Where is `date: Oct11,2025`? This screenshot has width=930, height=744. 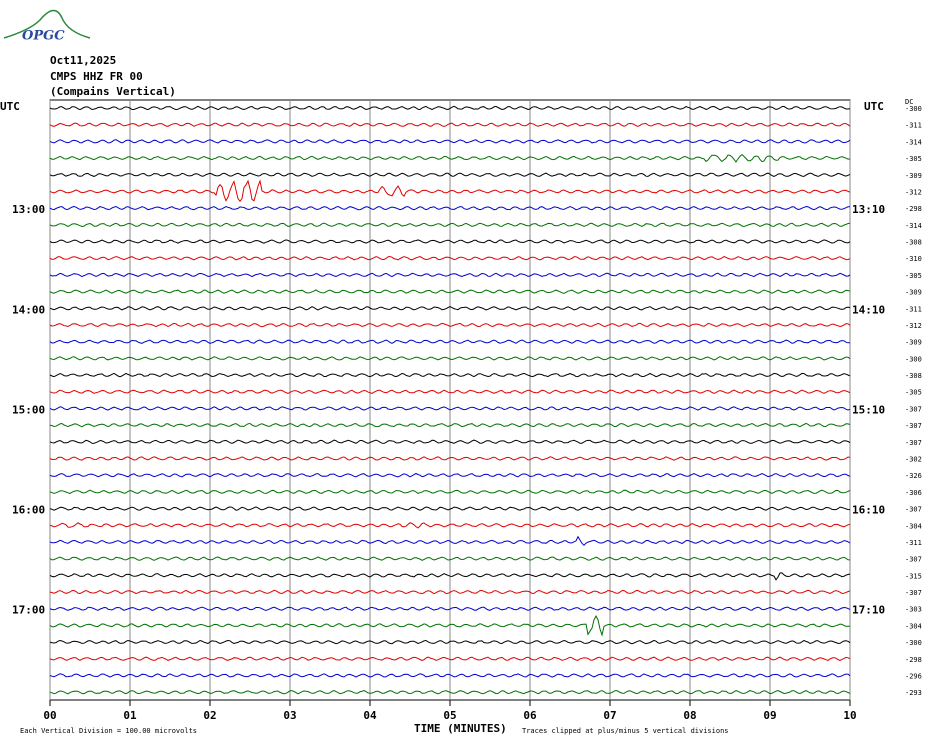
date: Oct11,2025 is located at coordinates (83, 60).